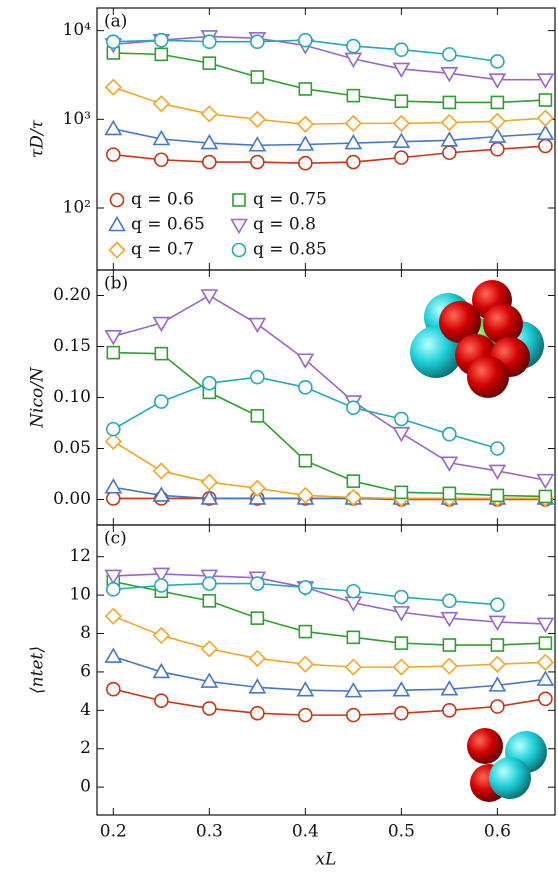  Describe the element at coordinates (72, 448) in the screenshot. I see `y-tick-label: 0.05` at that location.